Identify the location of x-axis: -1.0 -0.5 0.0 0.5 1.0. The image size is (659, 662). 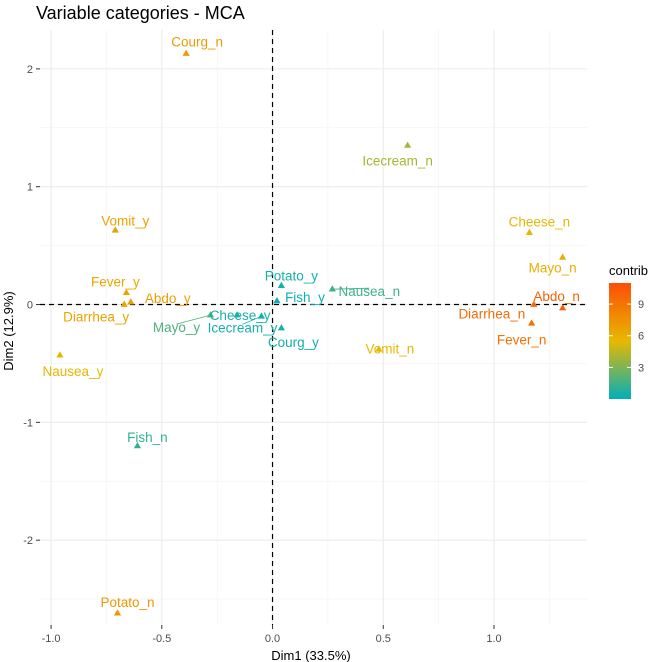
(272, 635).